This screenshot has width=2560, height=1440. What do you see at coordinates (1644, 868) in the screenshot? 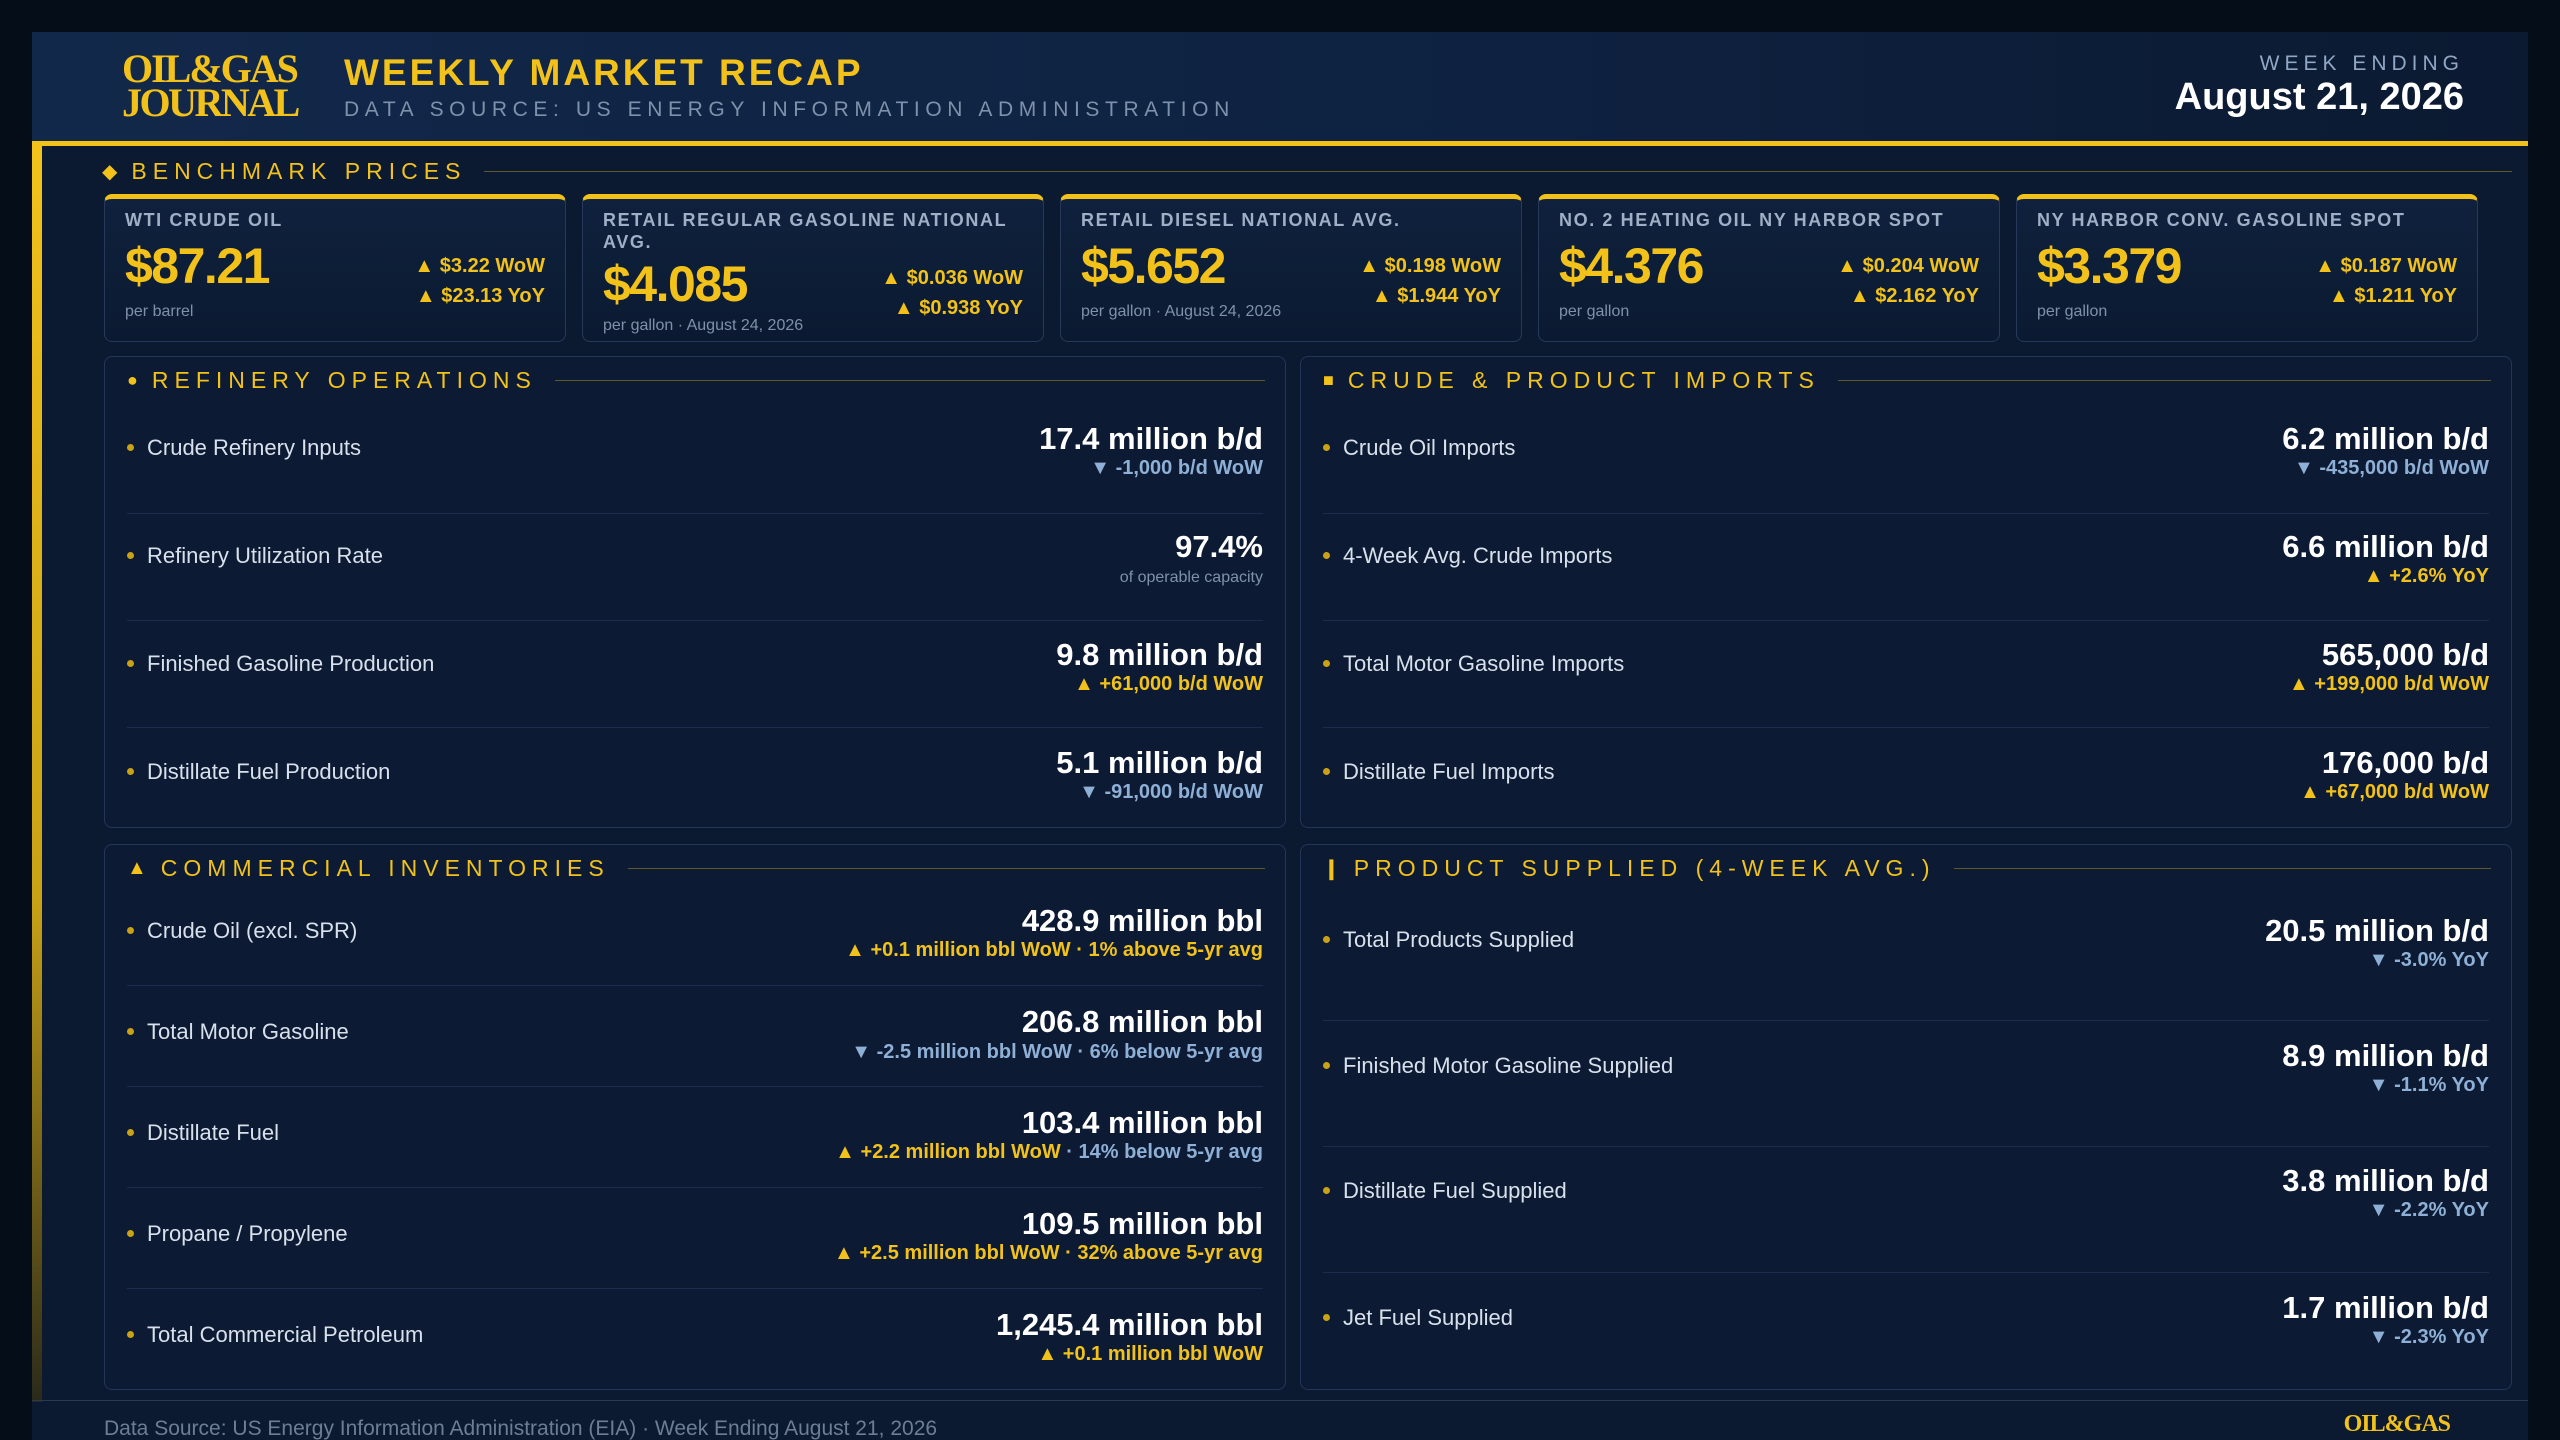
I see `supplied-section-title: PRODUCT SUPPLIED (4-WEEK AVG.)` at bounding box center [1644, 868].